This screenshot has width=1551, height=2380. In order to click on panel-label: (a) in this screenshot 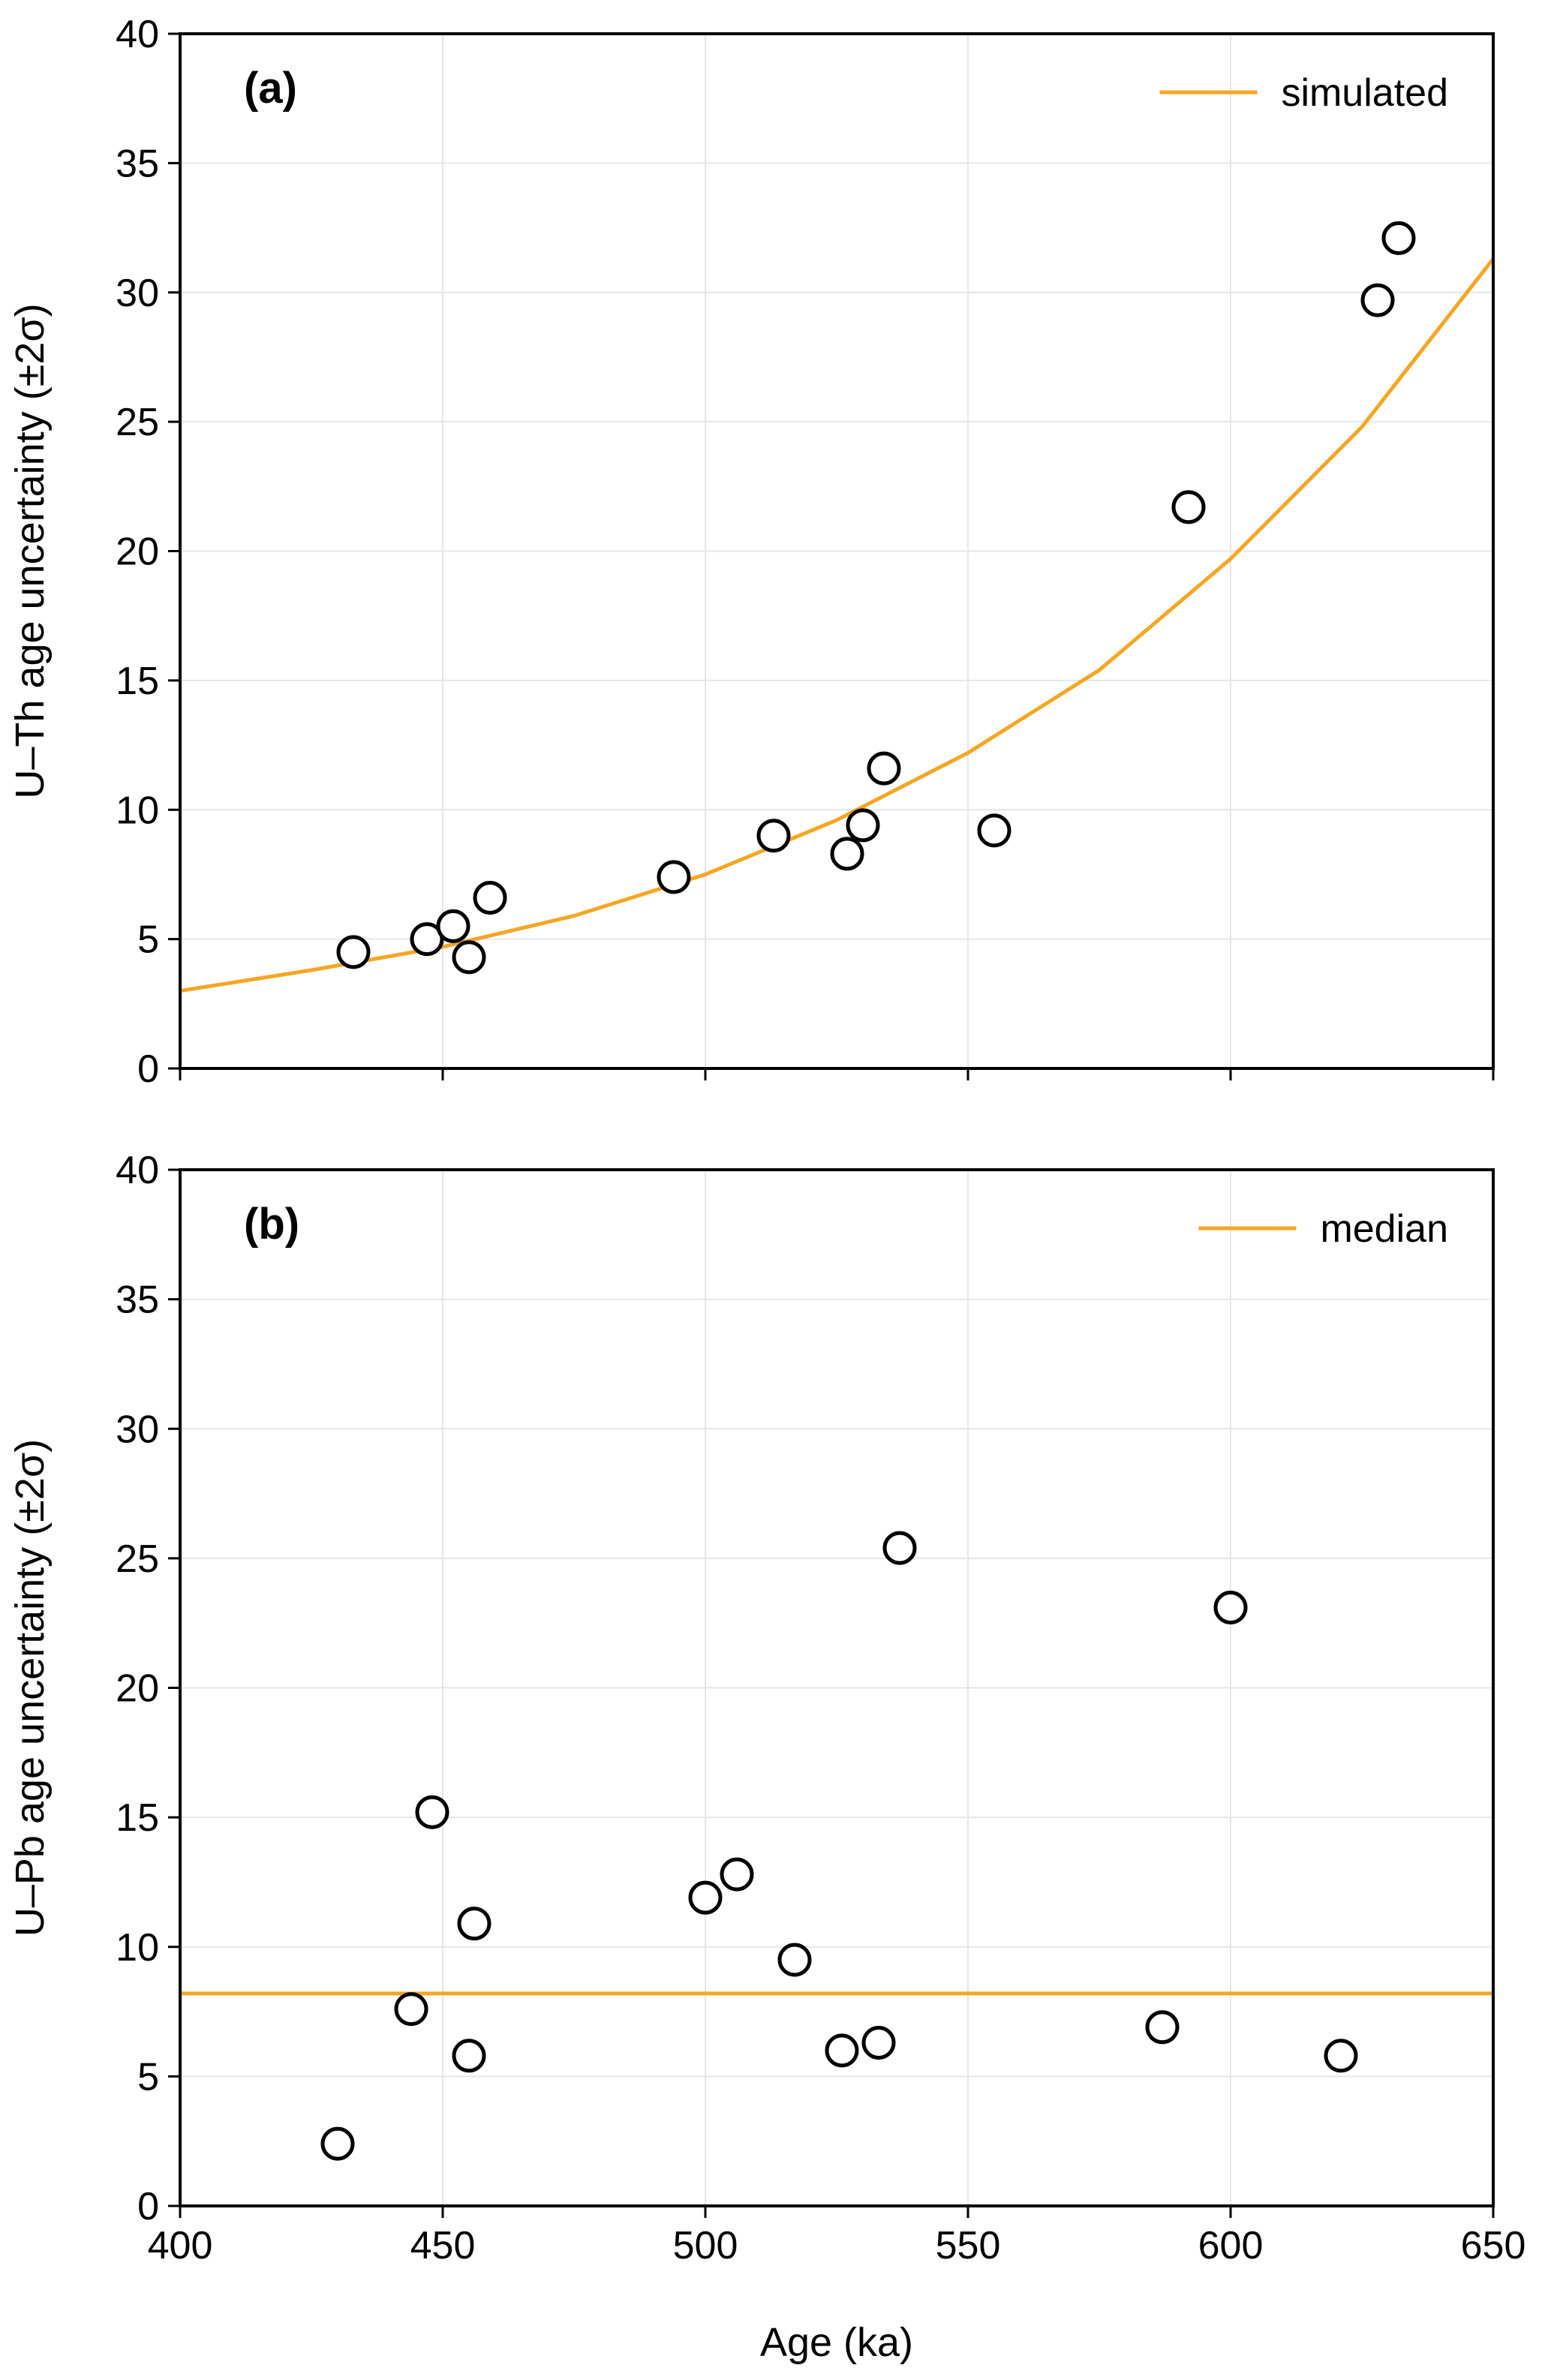, I will do `click(271, 88)`.